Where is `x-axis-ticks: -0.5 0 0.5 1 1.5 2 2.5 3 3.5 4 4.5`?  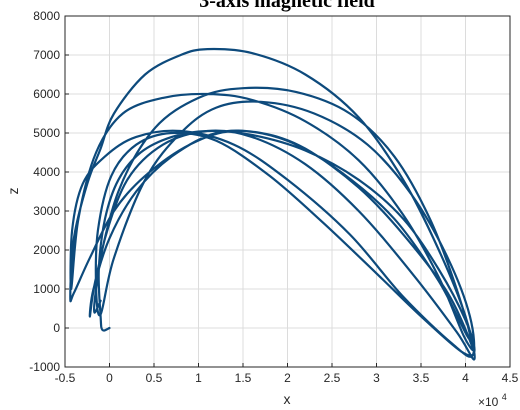
x-axis-ticks: -0.5 0 0.5 1 1.5 2 2.5 3 3.5 4 4.5 is located at coordinates (287, 374).